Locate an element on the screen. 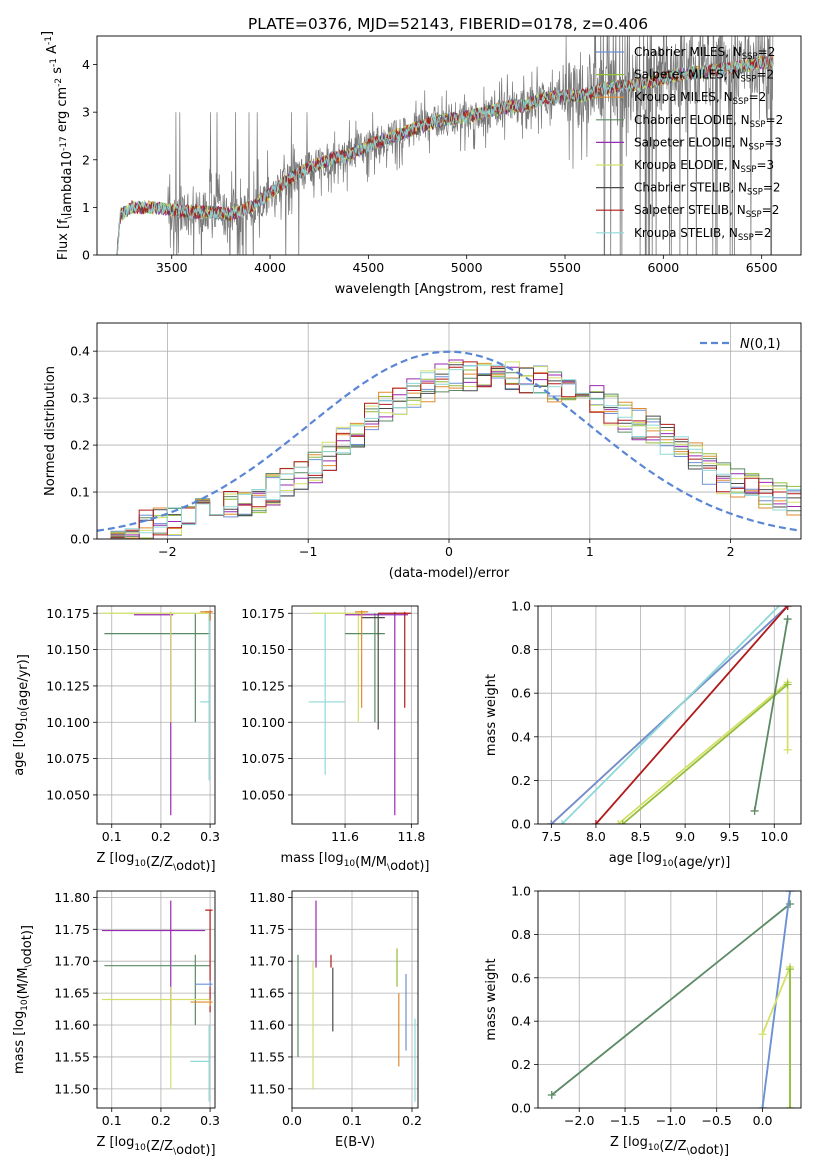 The image size is (819, 1170). legend: N(0,1) is located at coordinates (740, 344).